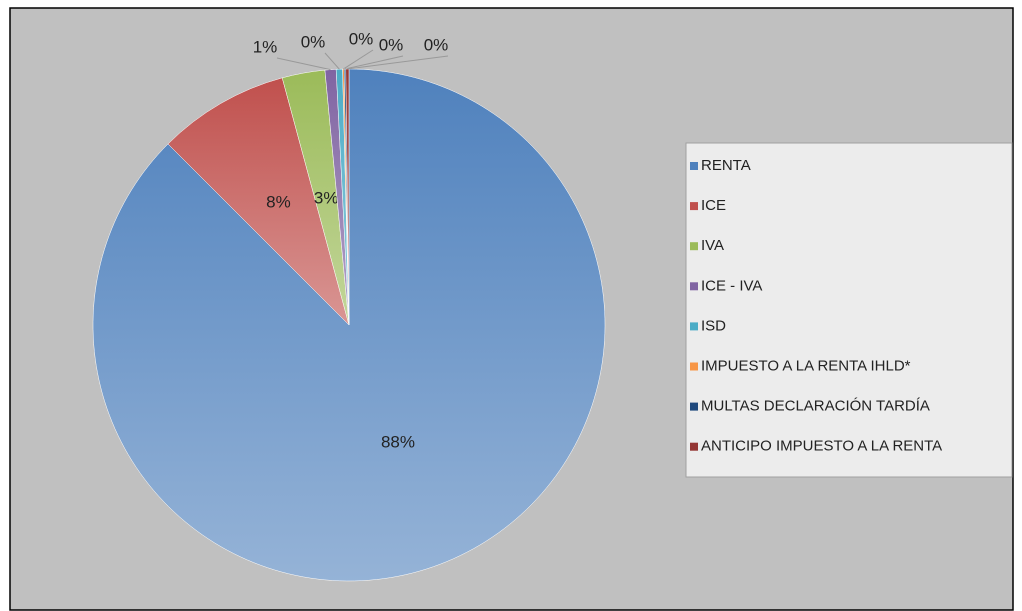 Image resolution: width=1022 pixels, height=611 pixels. Describe the element at coordinates (806, 365) in the screenshot. I see `legend-label: IMPUESTO A LA RENTA IHLD*` at that location.